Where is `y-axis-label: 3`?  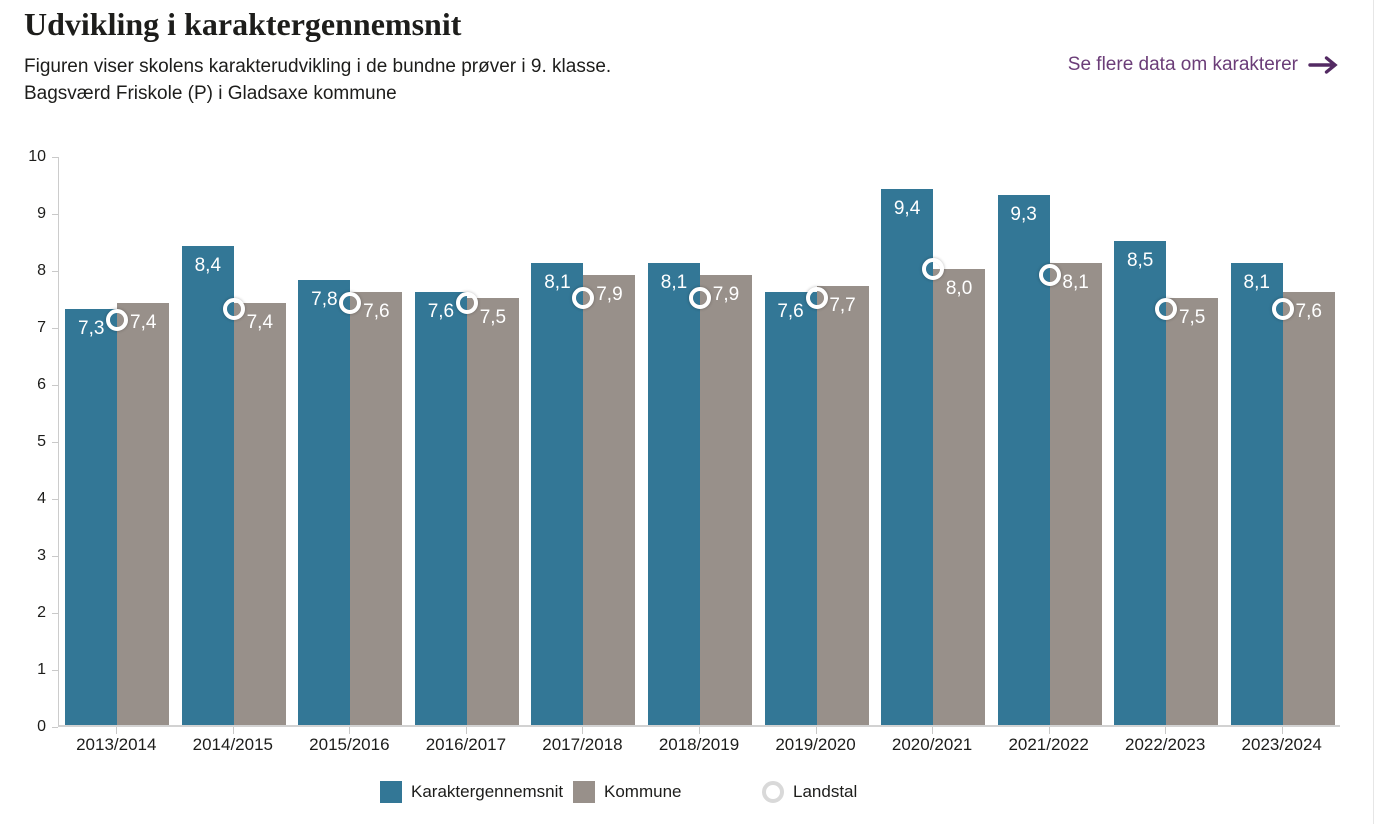
y-axis-label: 3 is located at coordinates (41, 555).